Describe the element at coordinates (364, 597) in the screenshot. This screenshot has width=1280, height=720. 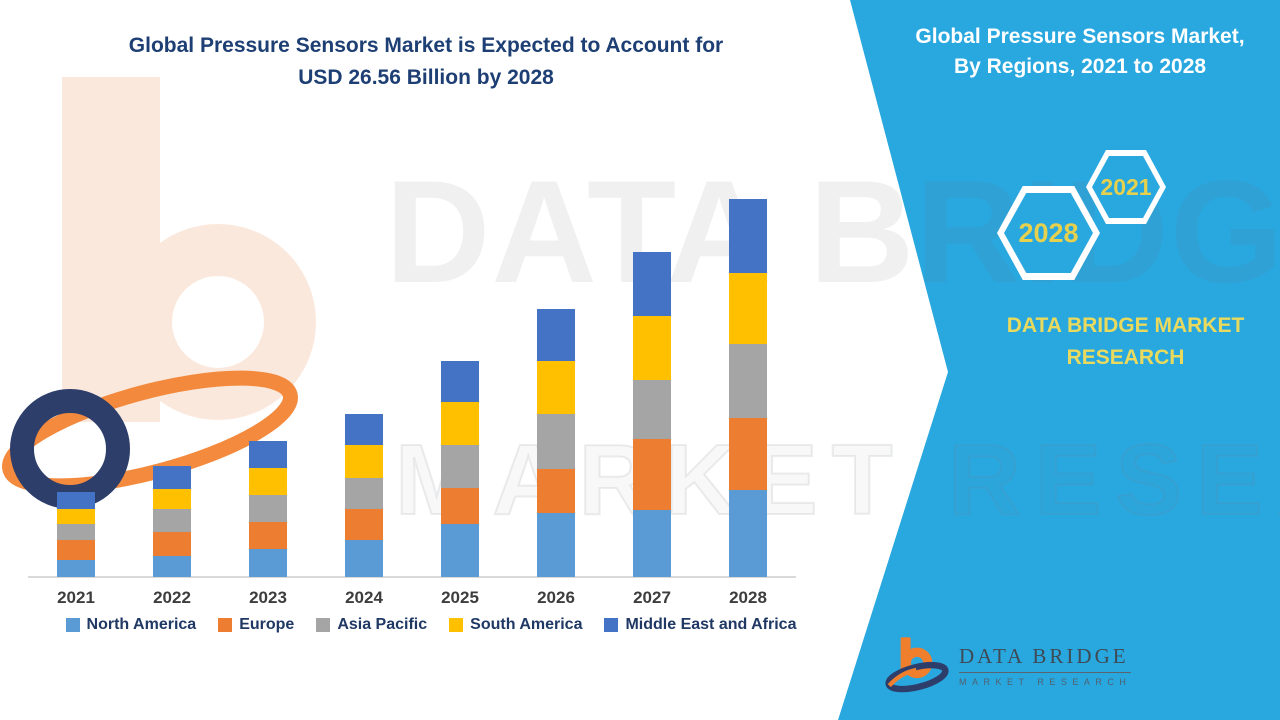
I see `x-axis-label-2024: 2024` at that location.